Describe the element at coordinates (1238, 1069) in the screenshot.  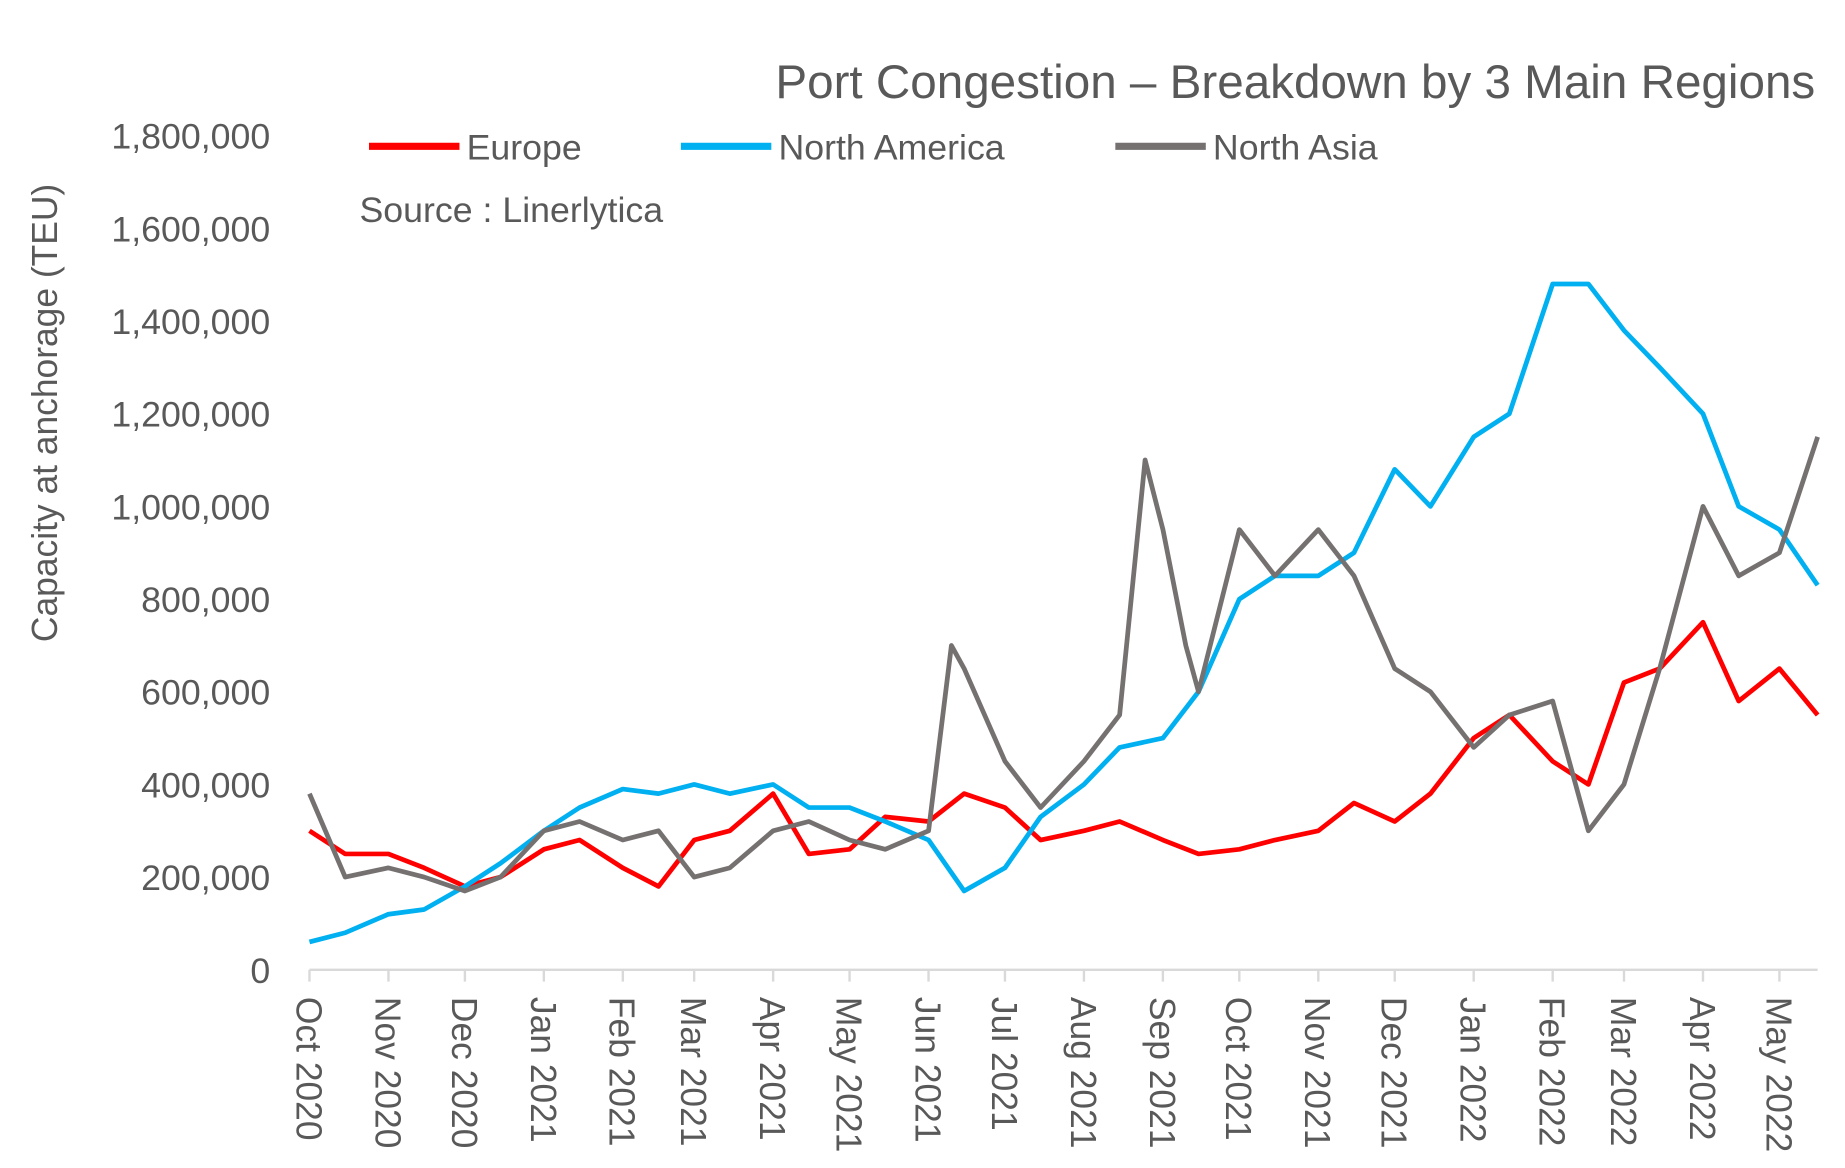
I see `x-tick-label: Oct 2021` at that location.